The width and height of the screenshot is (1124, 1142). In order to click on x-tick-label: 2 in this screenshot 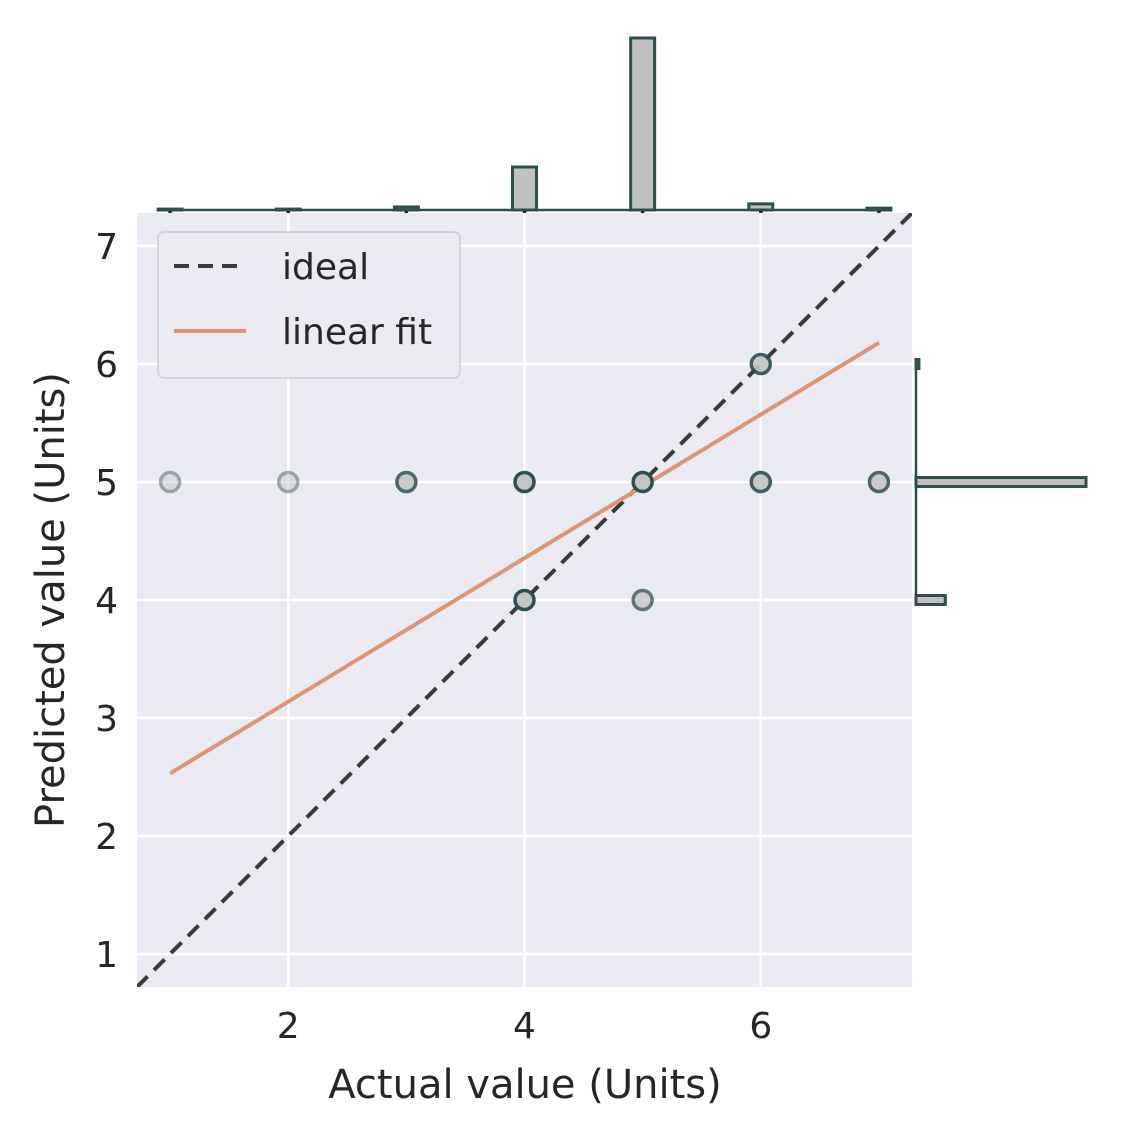, I will do `click(288, 1026)`.